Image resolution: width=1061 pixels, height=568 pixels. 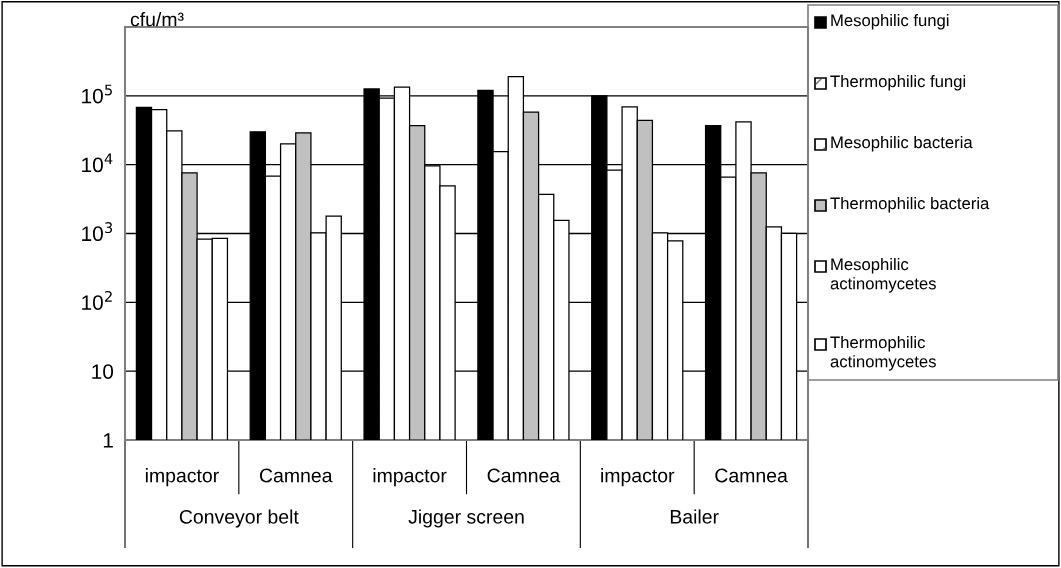 What do you see at coordinates (898, 83) in the screenshot?
I see `legend-label: Thermophilic fungi` at bounding box center [898, 83].